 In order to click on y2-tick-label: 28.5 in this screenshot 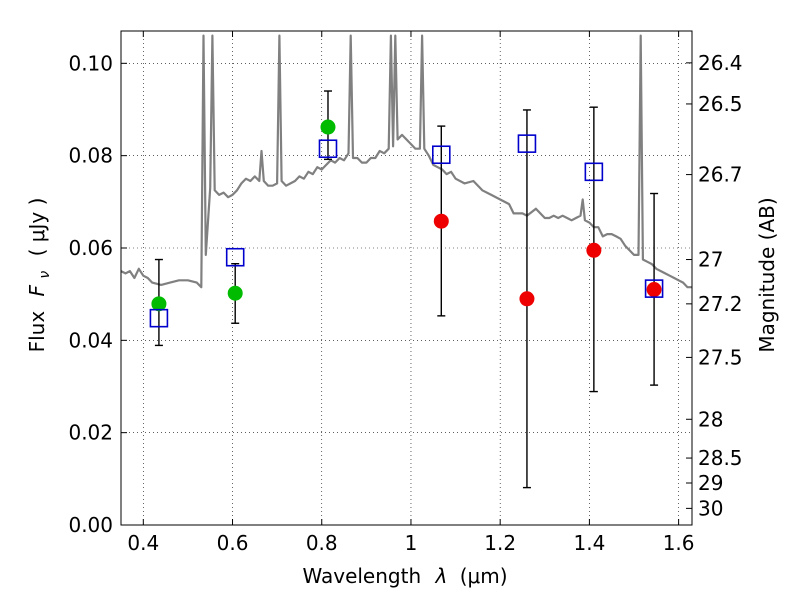, I will do `click(720, 458)`.